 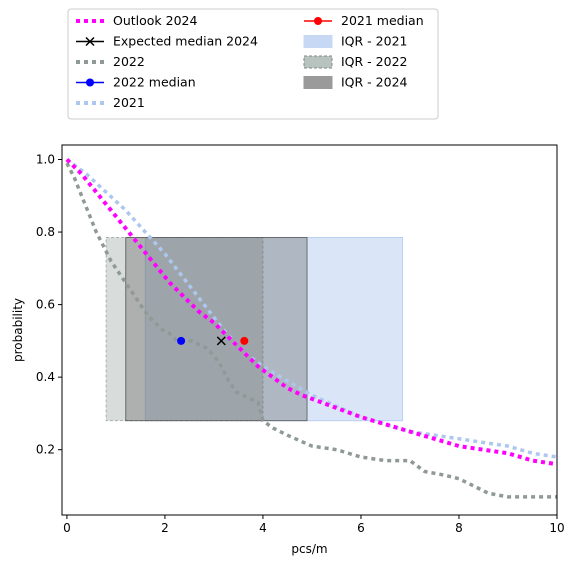 I want to click on legend-item-iqr-2021: IQR - 2021, so click(x=355, y=41).